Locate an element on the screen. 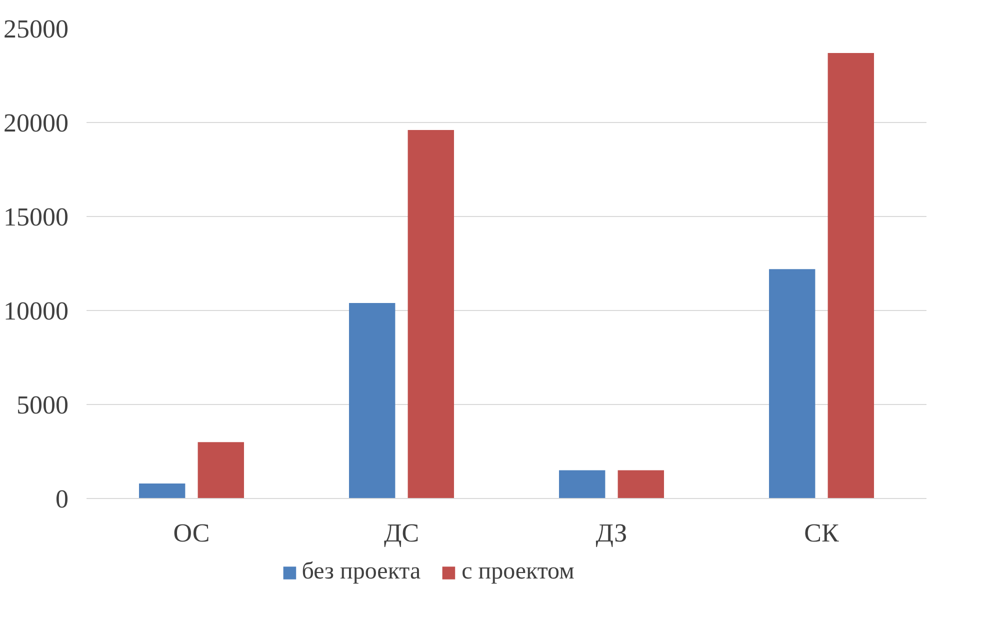 The height and width of the screenshot is (631, 981). y-tick-label: 5000 is located at coordinates (42, 405).